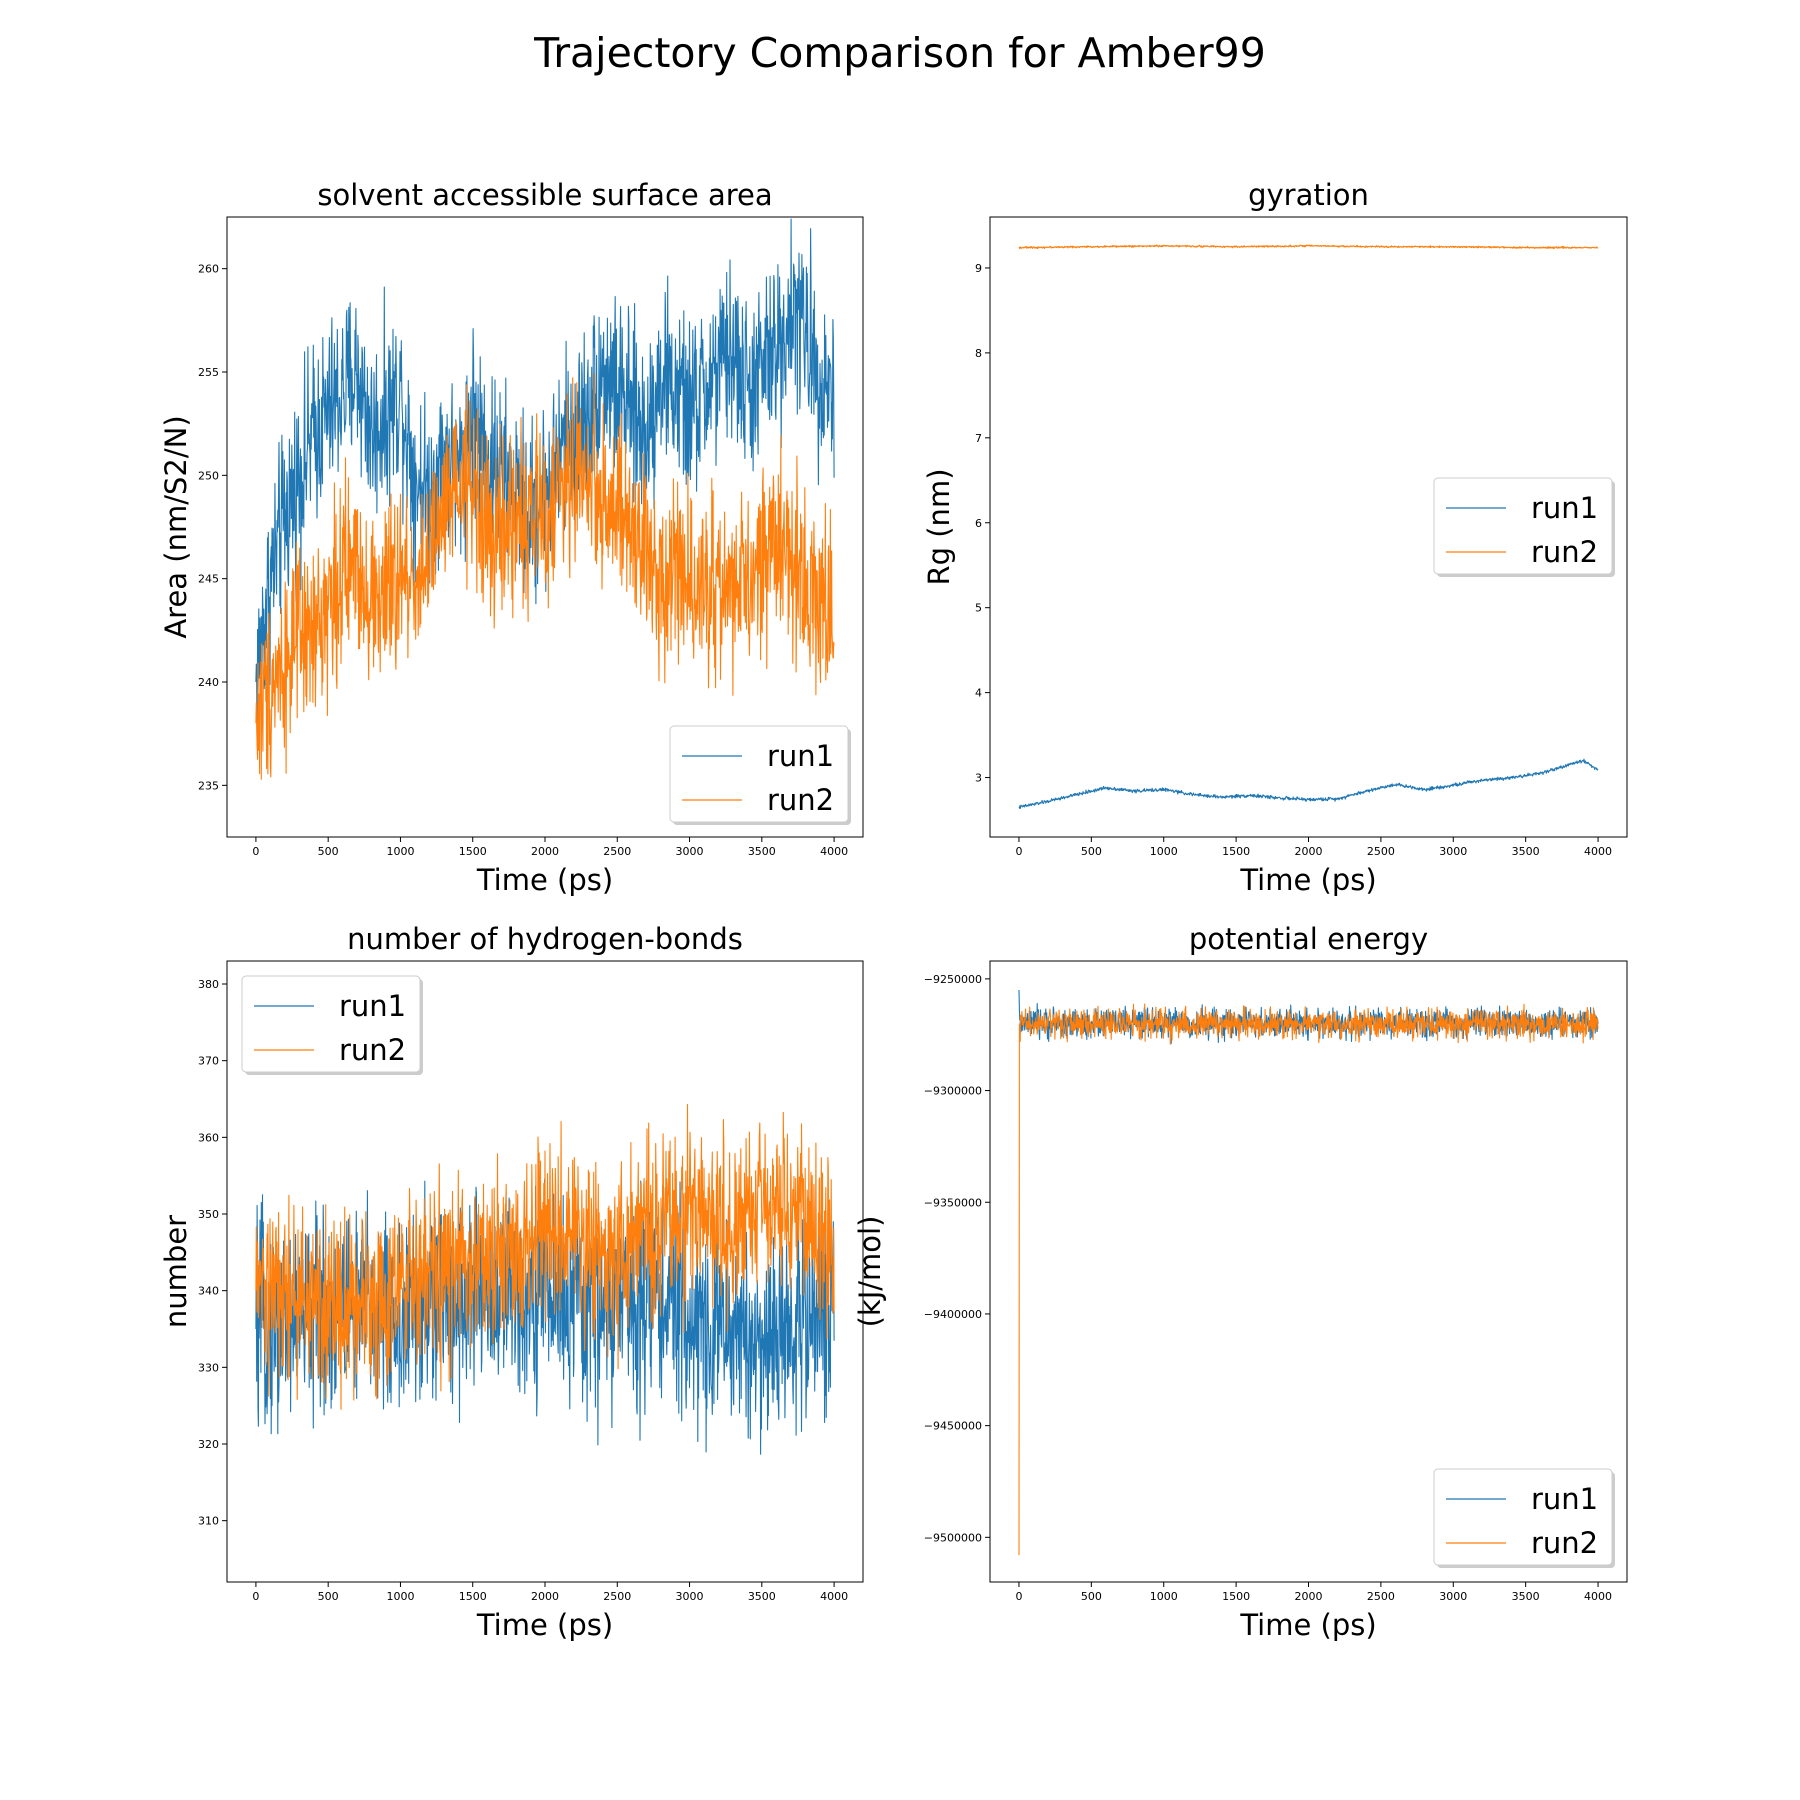 The width and height of the screenshot is (1800, 1800). Describe the element at coordinates (208, 475) in the screenshot. I see `y-tick-label: 250` at that location.